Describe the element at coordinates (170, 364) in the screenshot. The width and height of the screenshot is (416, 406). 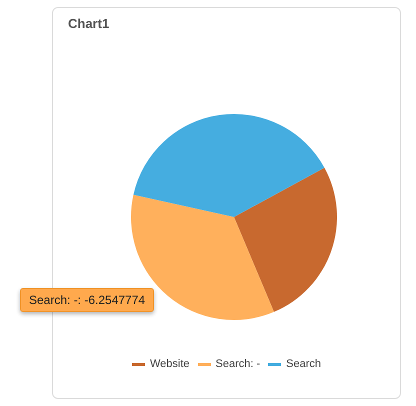
I see `legend-label: Website` at that location.